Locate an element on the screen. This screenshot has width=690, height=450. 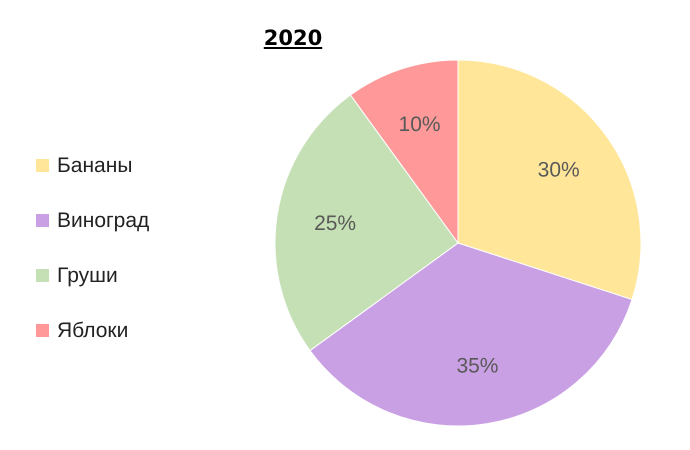
legend-label: Яблоки is located at coordinates (92, 330).